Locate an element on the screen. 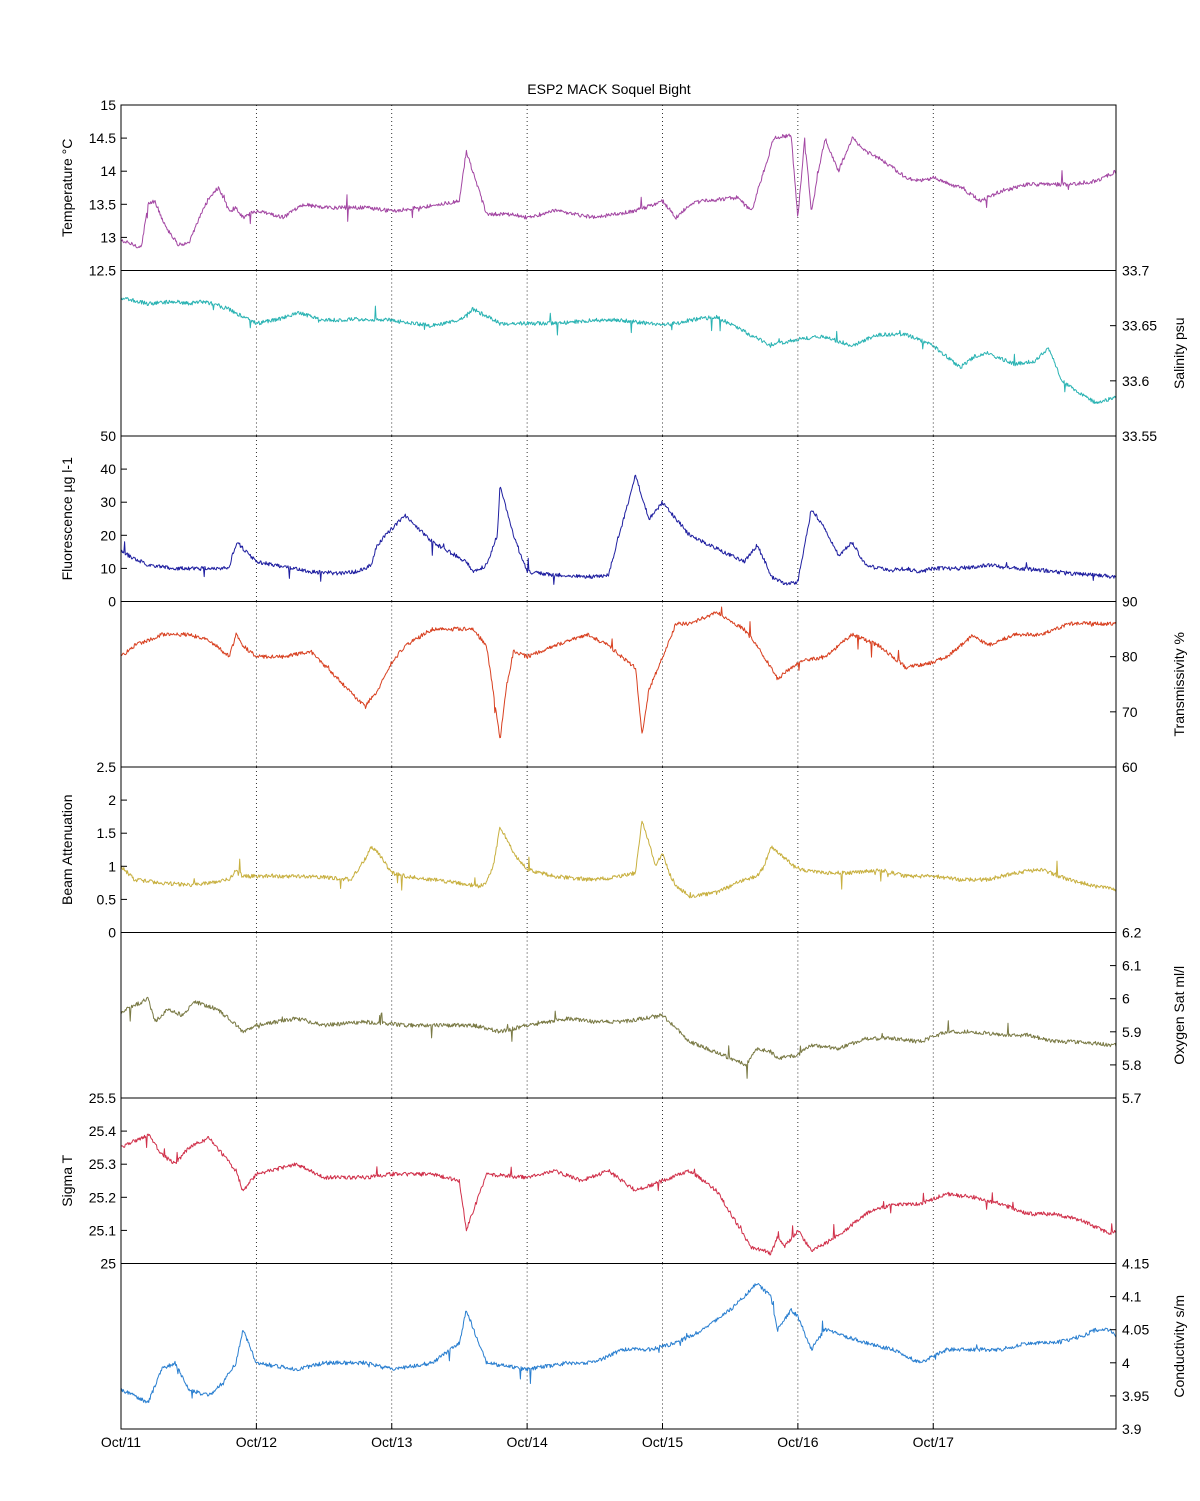 The image size is (1200, 1501). y-tick-label: 6 is located at coordinates (1126, 999).